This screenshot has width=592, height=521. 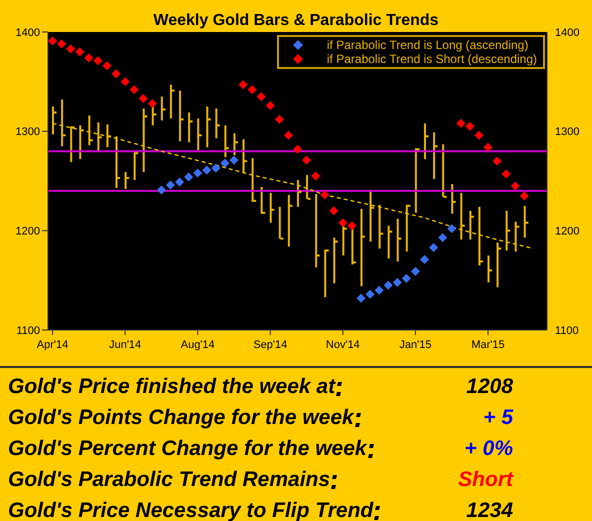 I want to click on legend-label: if Parabolic Trend is Long (ascending), so click(x=427, y=45).